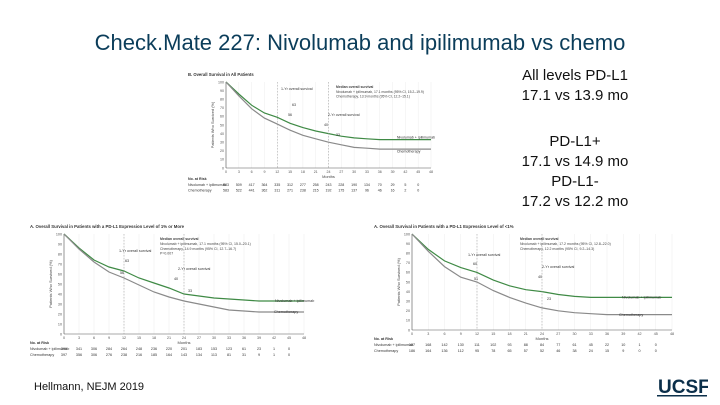  Describe the element at coordinates (316, 191) in the screenshot. I see `risk-table-cell: 215` at that location.